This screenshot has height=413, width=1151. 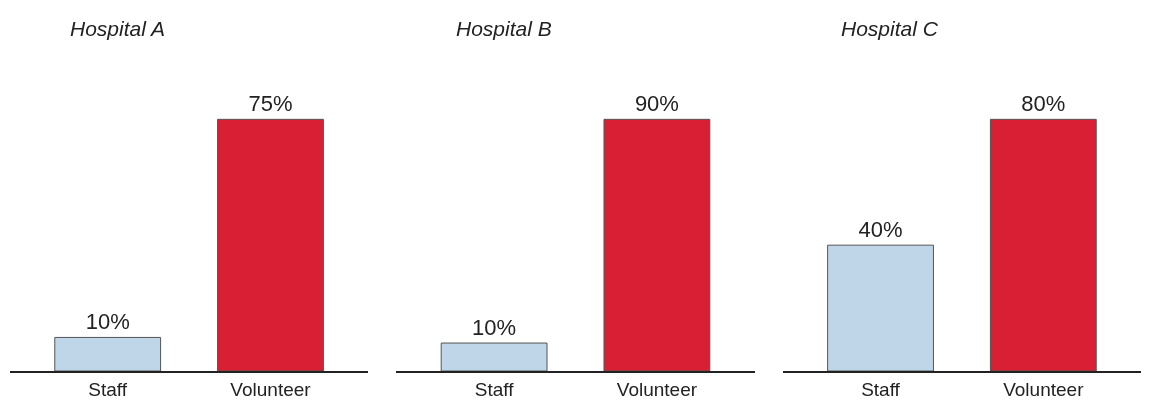 What do you see at coordinates (656, 104) in the screenshot?
I see `data-label: 90%` at bounding box center [656, 104].